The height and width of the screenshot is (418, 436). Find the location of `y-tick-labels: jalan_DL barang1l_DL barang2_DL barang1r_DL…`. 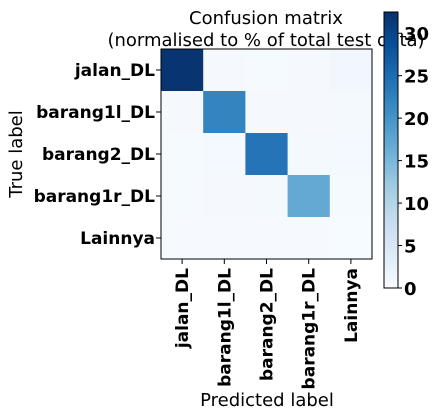

y-tick-labels: jalan_DL barang1l_DL barang2_DL barang1r_DL… is located at coordinates (97, 155).